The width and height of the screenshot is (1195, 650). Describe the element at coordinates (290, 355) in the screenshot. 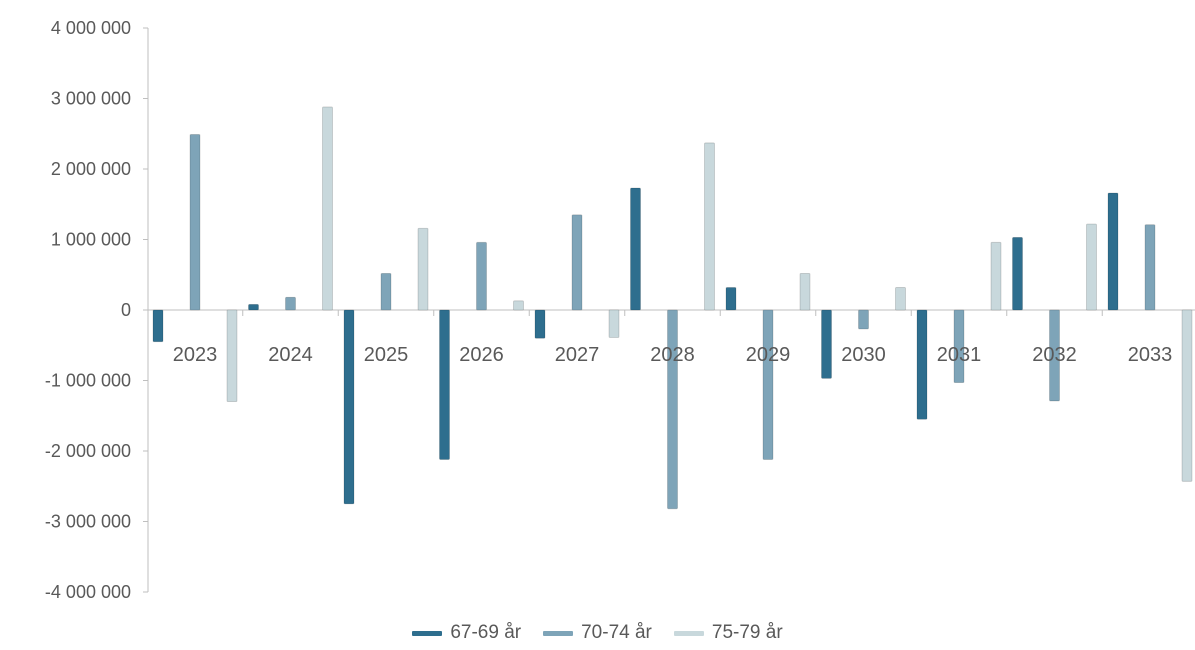

I see `x-tick-label: 2024` at that location.